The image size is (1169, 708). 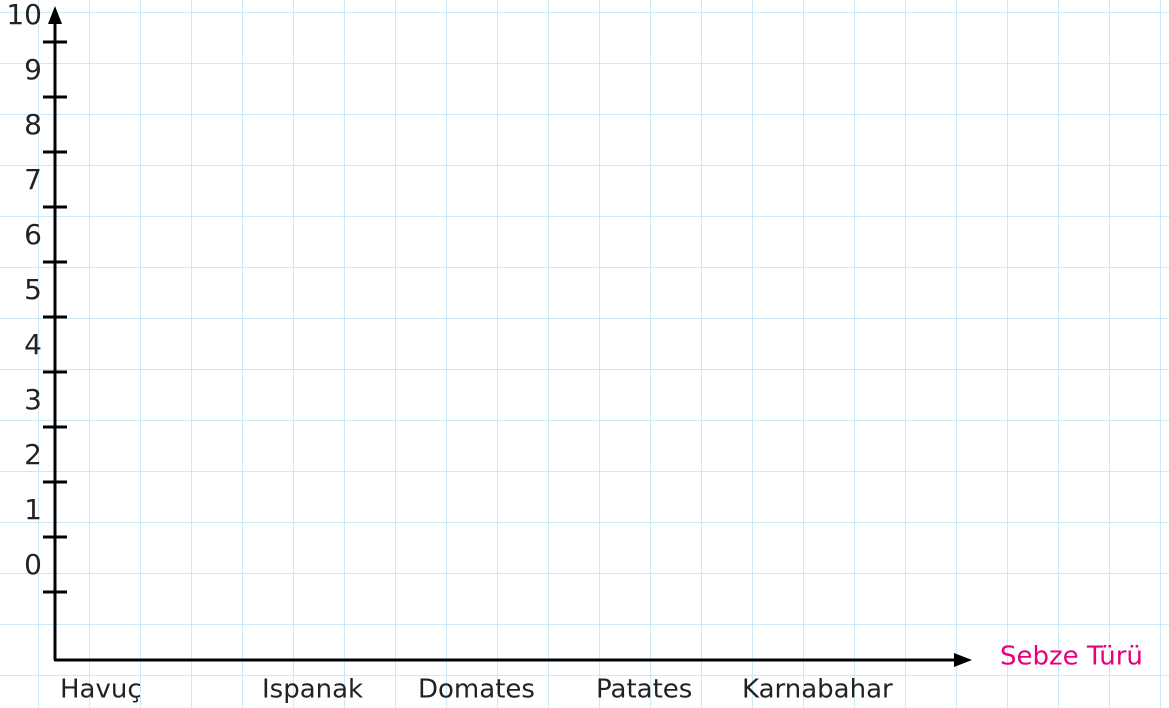 I want to click on x-tick-label: Karnabahar, so click(x=817, y=690).